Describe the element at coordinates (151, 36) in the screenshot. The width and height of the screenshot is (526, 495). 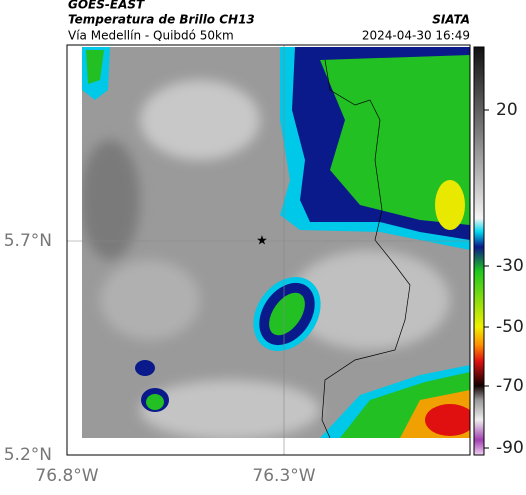
I see `subtitle: Vía Medellín - Quibdó 50km` at that location.